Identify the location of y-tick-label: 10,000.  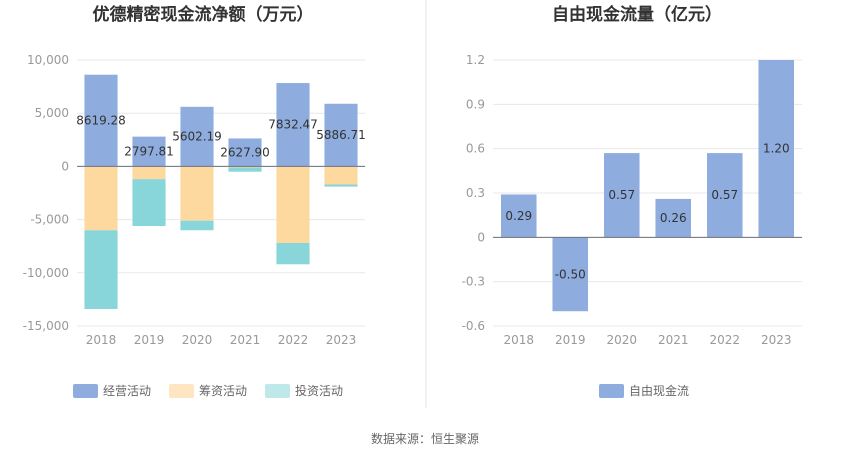
(48, 60).